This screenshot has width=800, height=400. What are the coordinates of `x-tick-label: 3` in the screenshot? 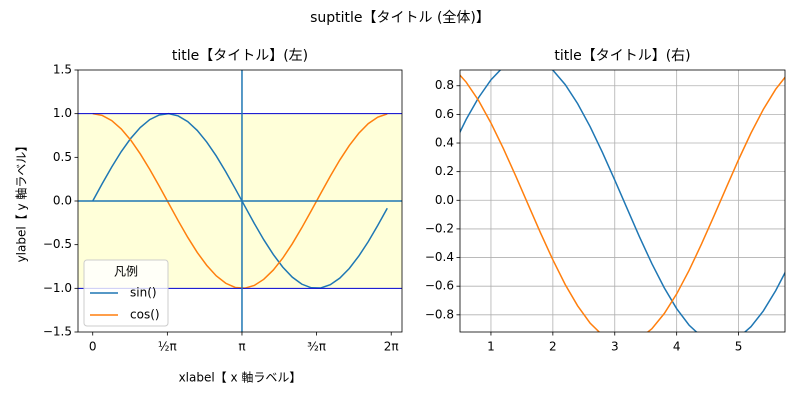 It's located at (615, 347).